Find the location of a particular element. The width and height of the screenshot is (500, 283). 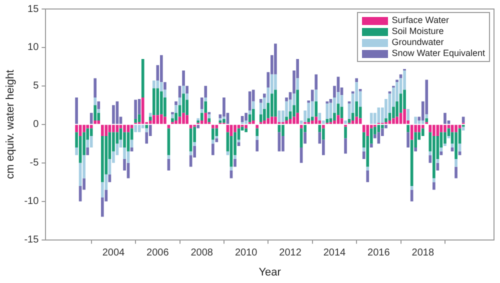

x-tick-label: 2012 is located at coordinates (290, 253).